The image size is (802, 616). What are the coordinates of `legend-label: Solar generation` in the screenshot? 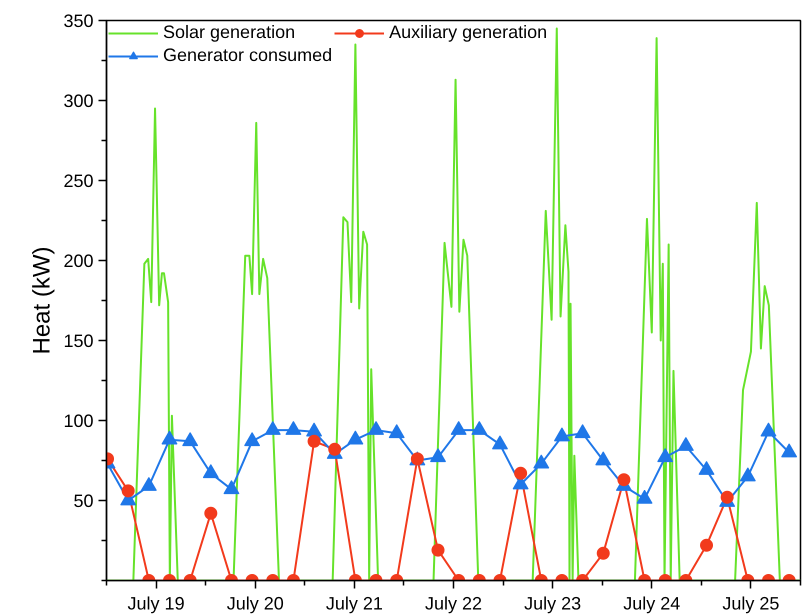 It's located at (229, 32).